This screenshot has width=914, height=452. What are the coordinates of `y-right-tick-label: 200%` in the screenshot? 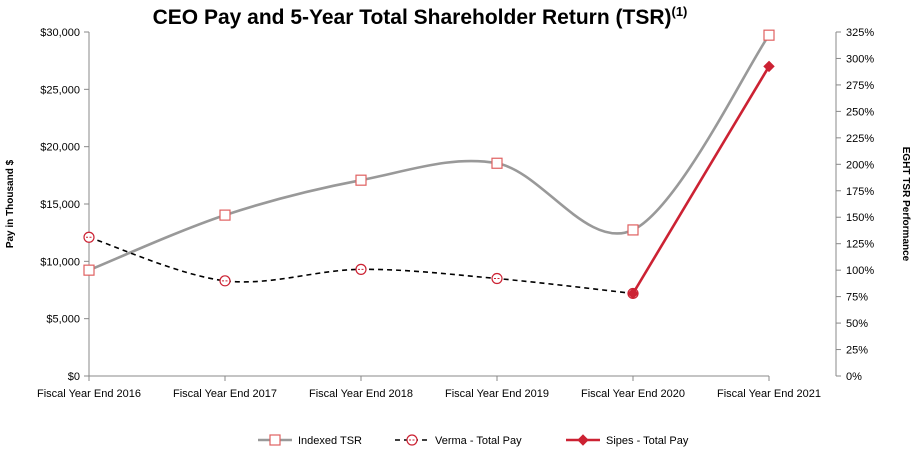 It's located at (860, 165).